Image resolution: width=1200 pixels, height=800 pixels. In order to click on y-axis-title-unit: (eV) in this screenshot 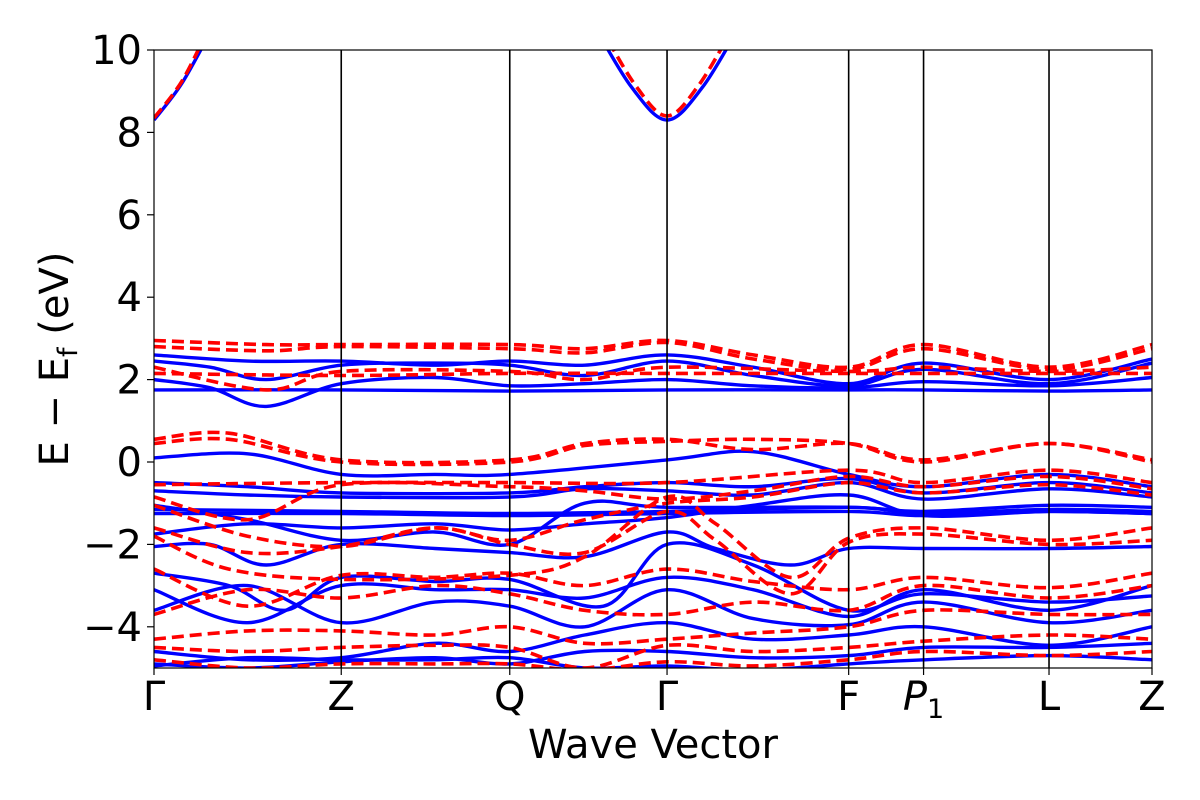, I will do `click(55, 300)`.